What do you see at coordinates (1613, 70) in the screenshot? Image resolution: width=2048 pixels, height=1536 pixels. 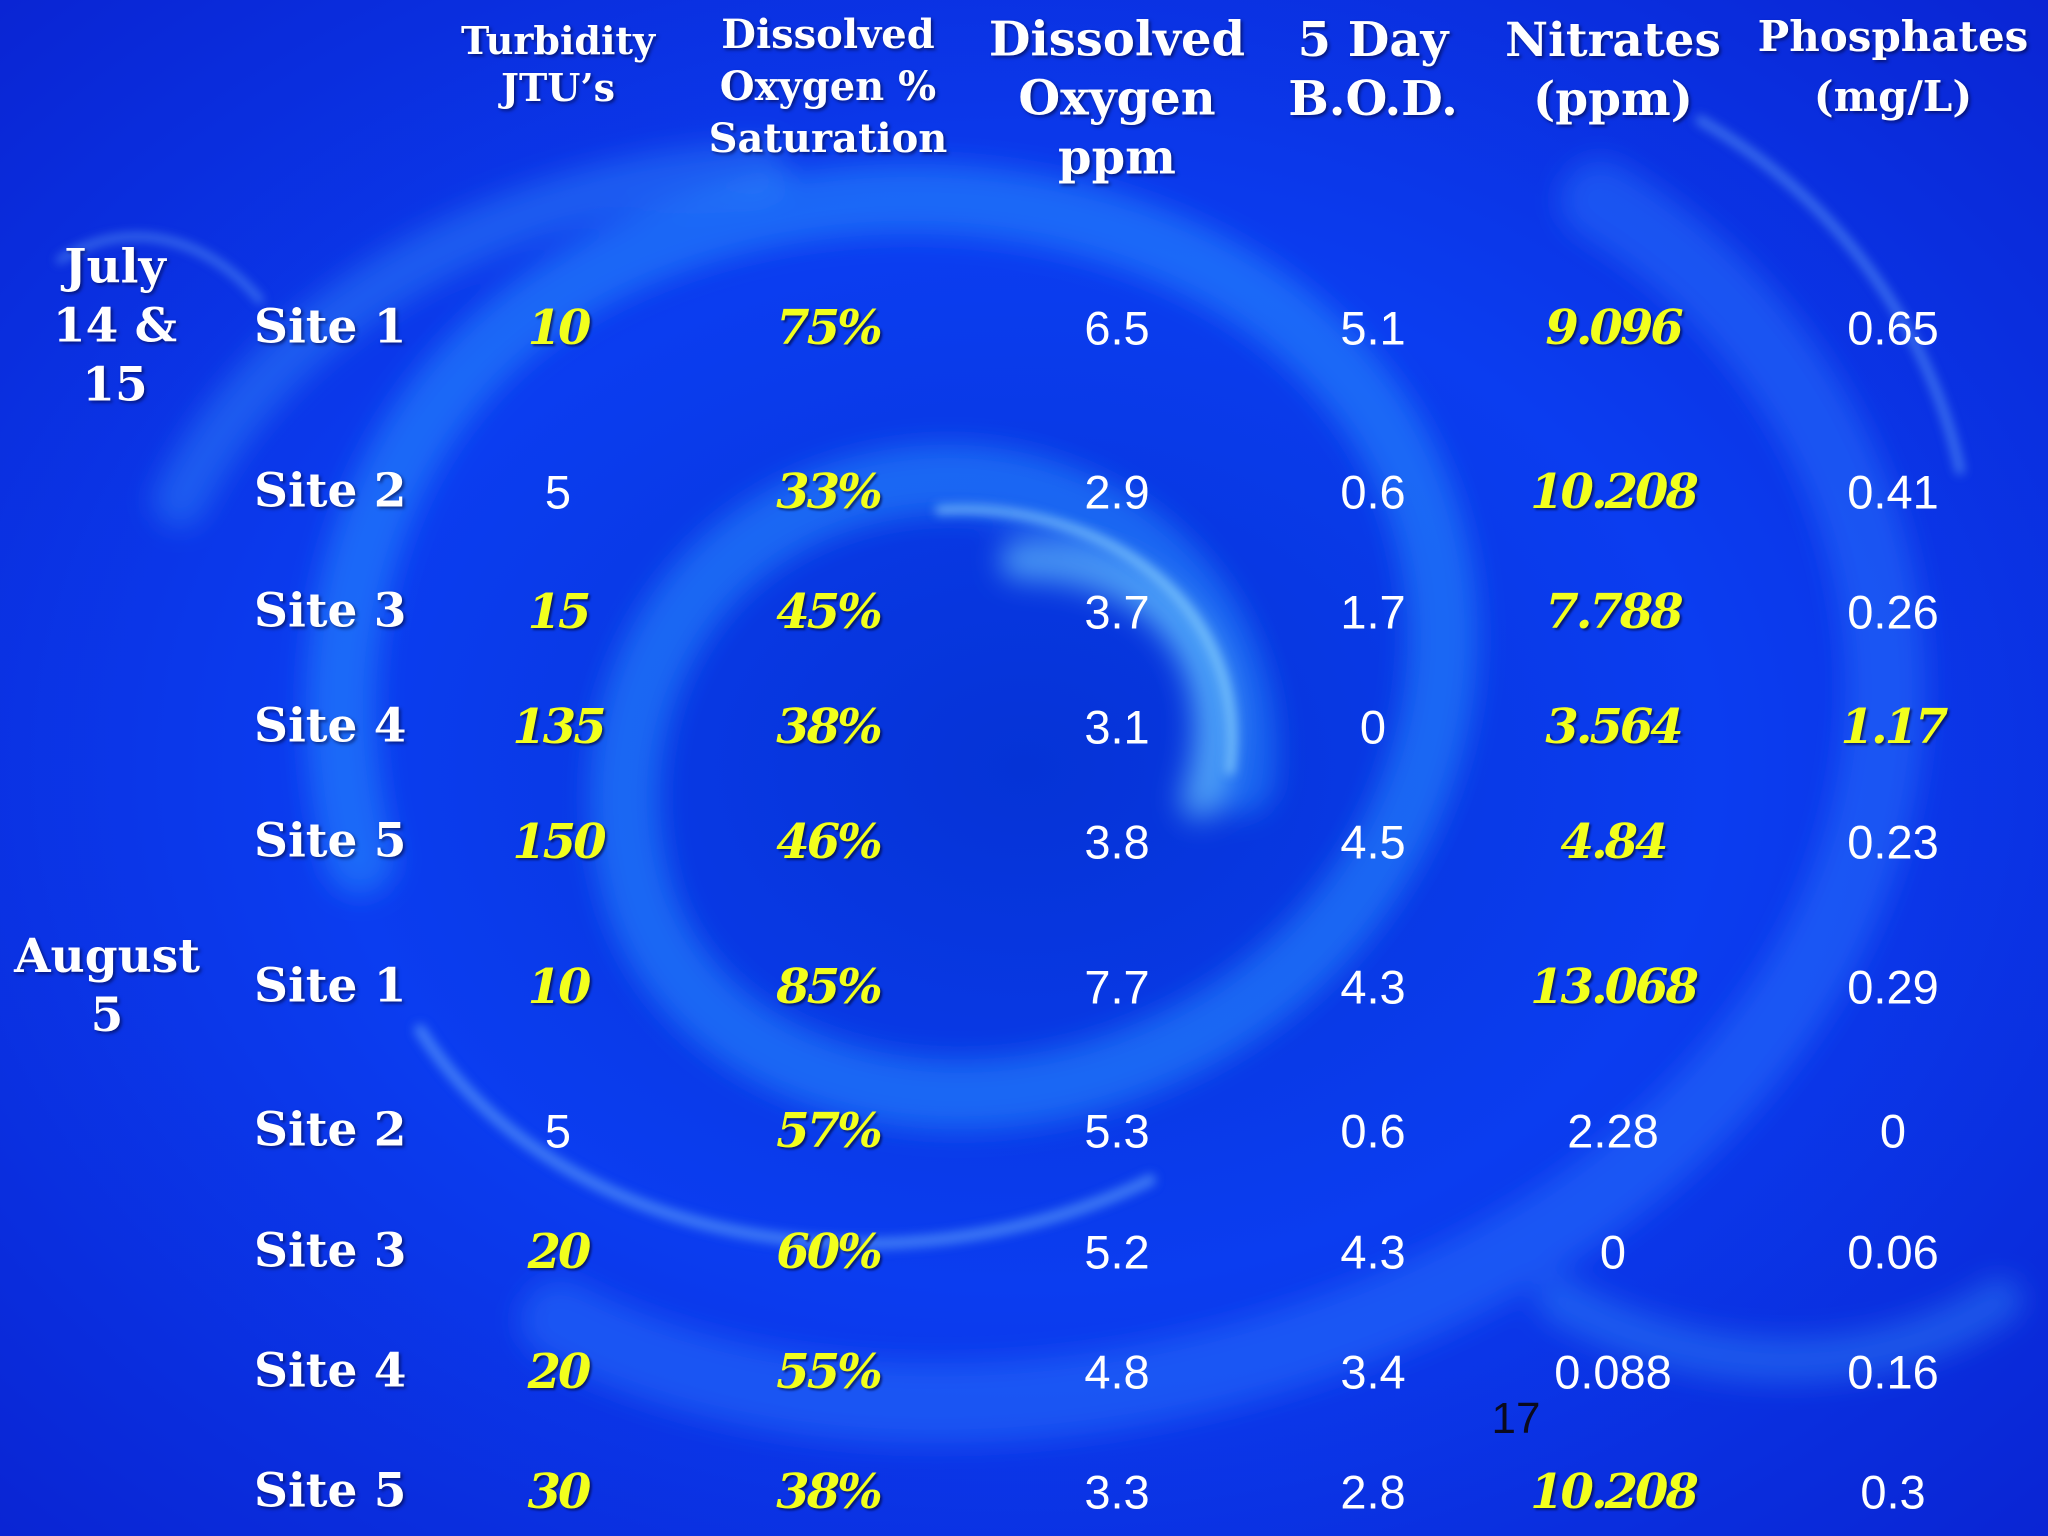 I see `column-header: Nitrates (ppm)` at bounding box center [1613, 70].